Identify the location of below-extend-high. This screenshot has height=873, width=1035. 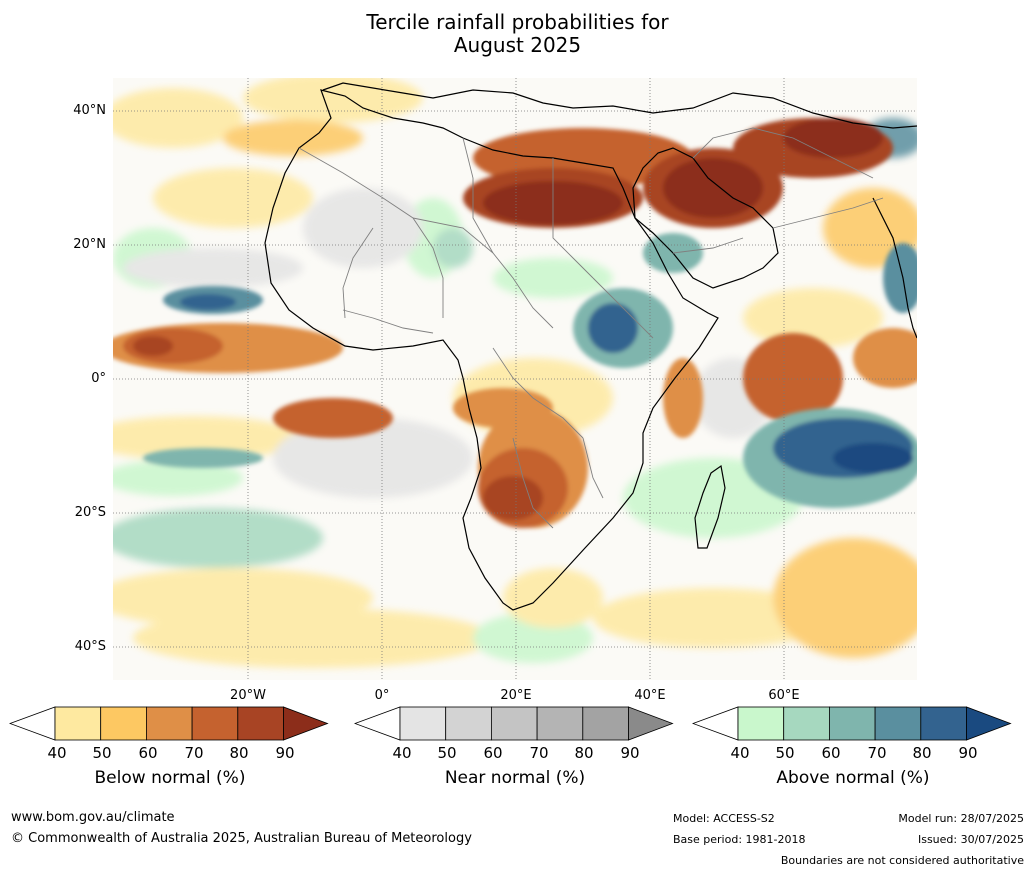
(306, 723).